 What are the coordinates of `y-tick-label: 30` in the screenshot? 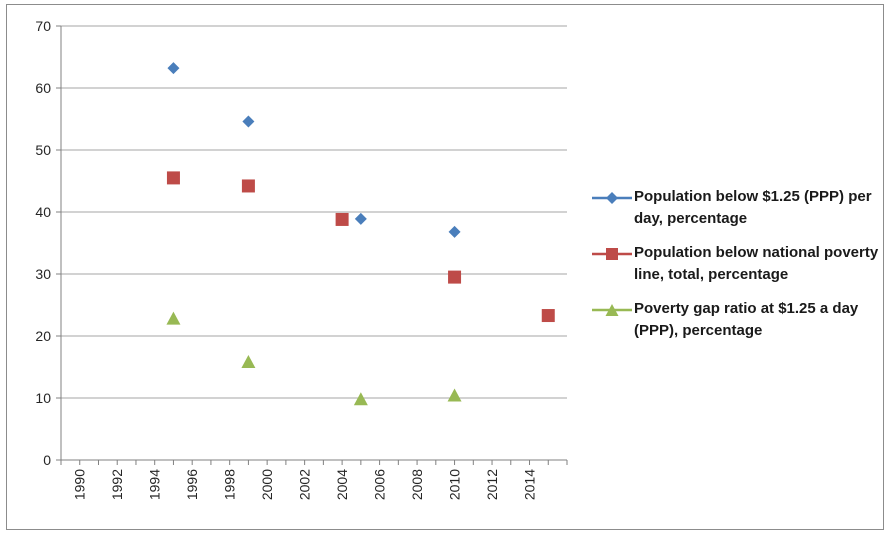 It's located at (43, 274).